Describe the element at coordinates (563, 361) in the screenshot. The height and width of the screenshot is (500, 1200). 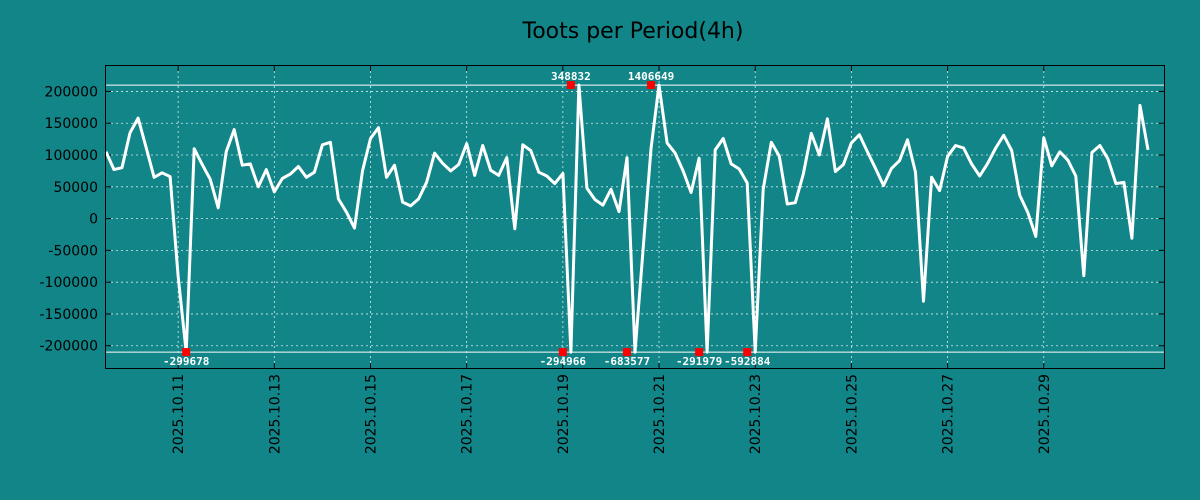
I see `clipped-value-label: -294966` at that location.